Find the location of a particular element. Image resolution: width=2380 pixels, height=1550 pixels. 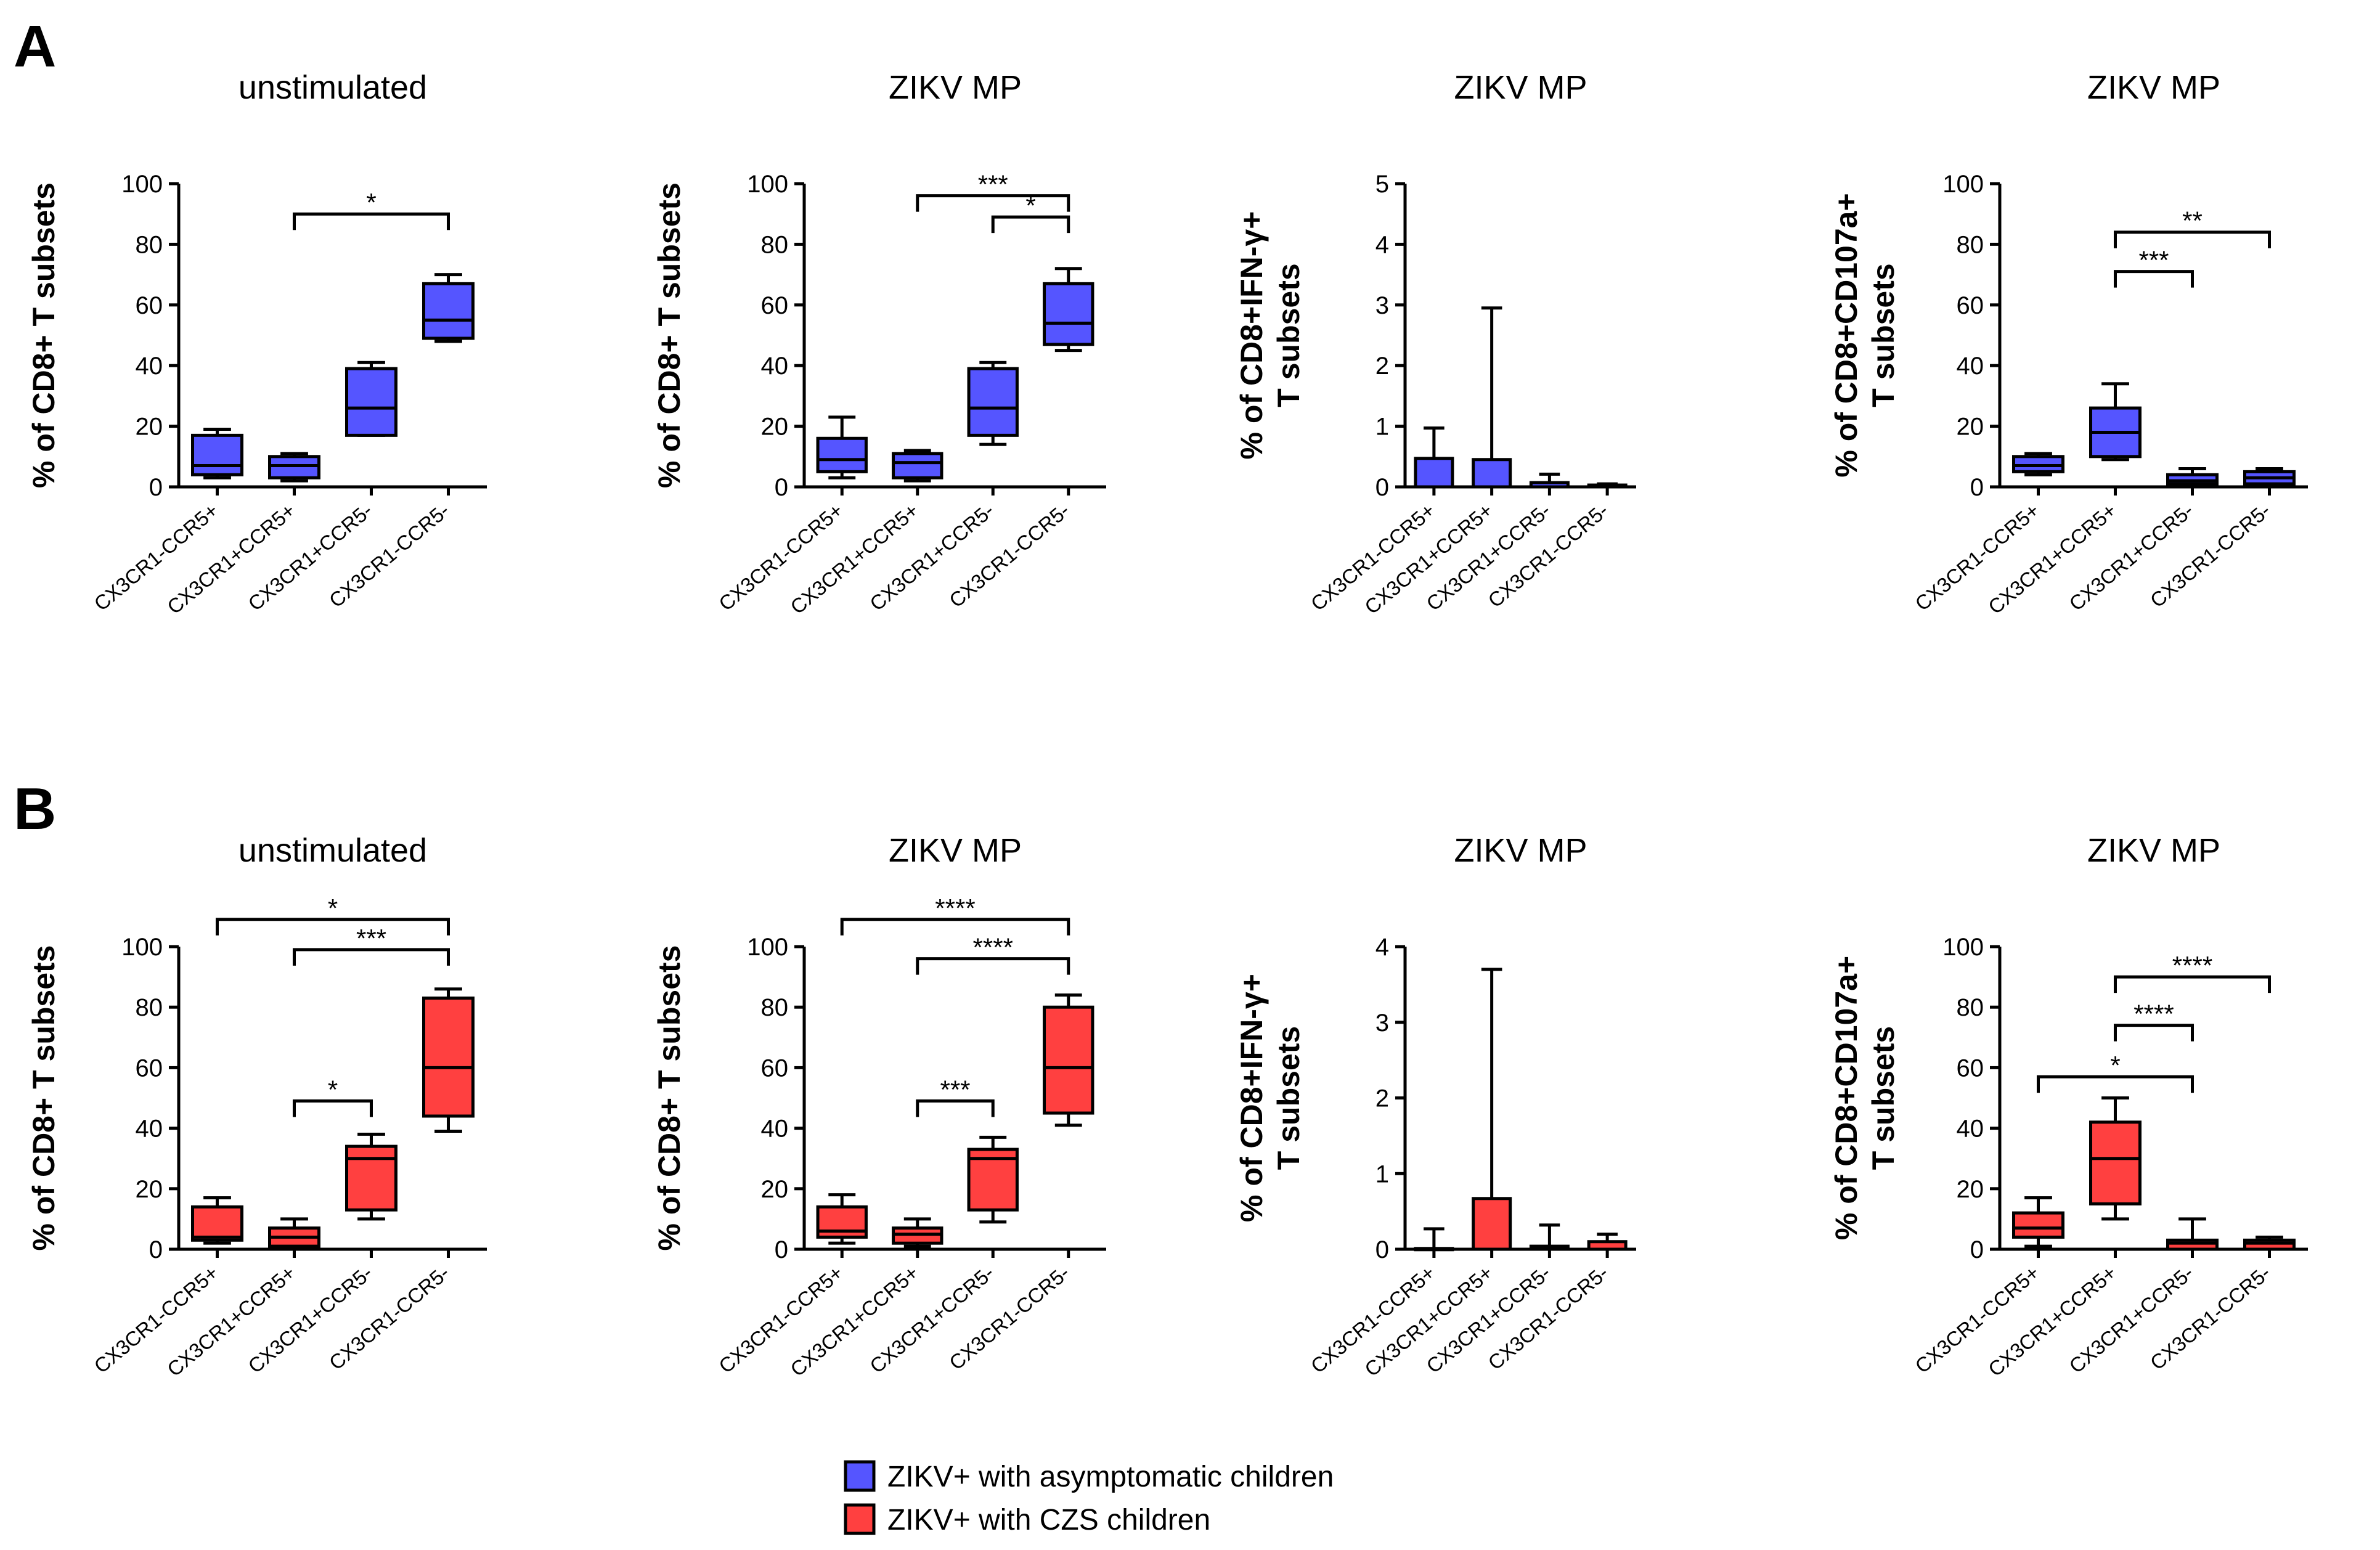

panel-letter-b: B is located at coordinates (35, 809).